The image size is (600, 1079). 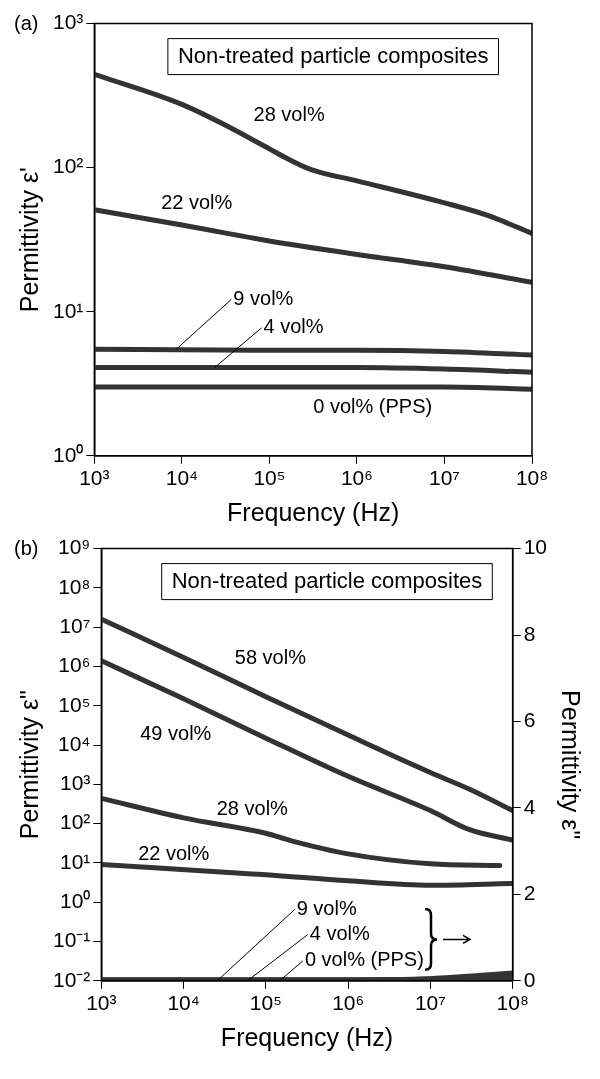 What do you see at coordinates (74, 665) in the screenshot?
I see `y-tick-label: 10⁶` at bounding box center [74, 665].